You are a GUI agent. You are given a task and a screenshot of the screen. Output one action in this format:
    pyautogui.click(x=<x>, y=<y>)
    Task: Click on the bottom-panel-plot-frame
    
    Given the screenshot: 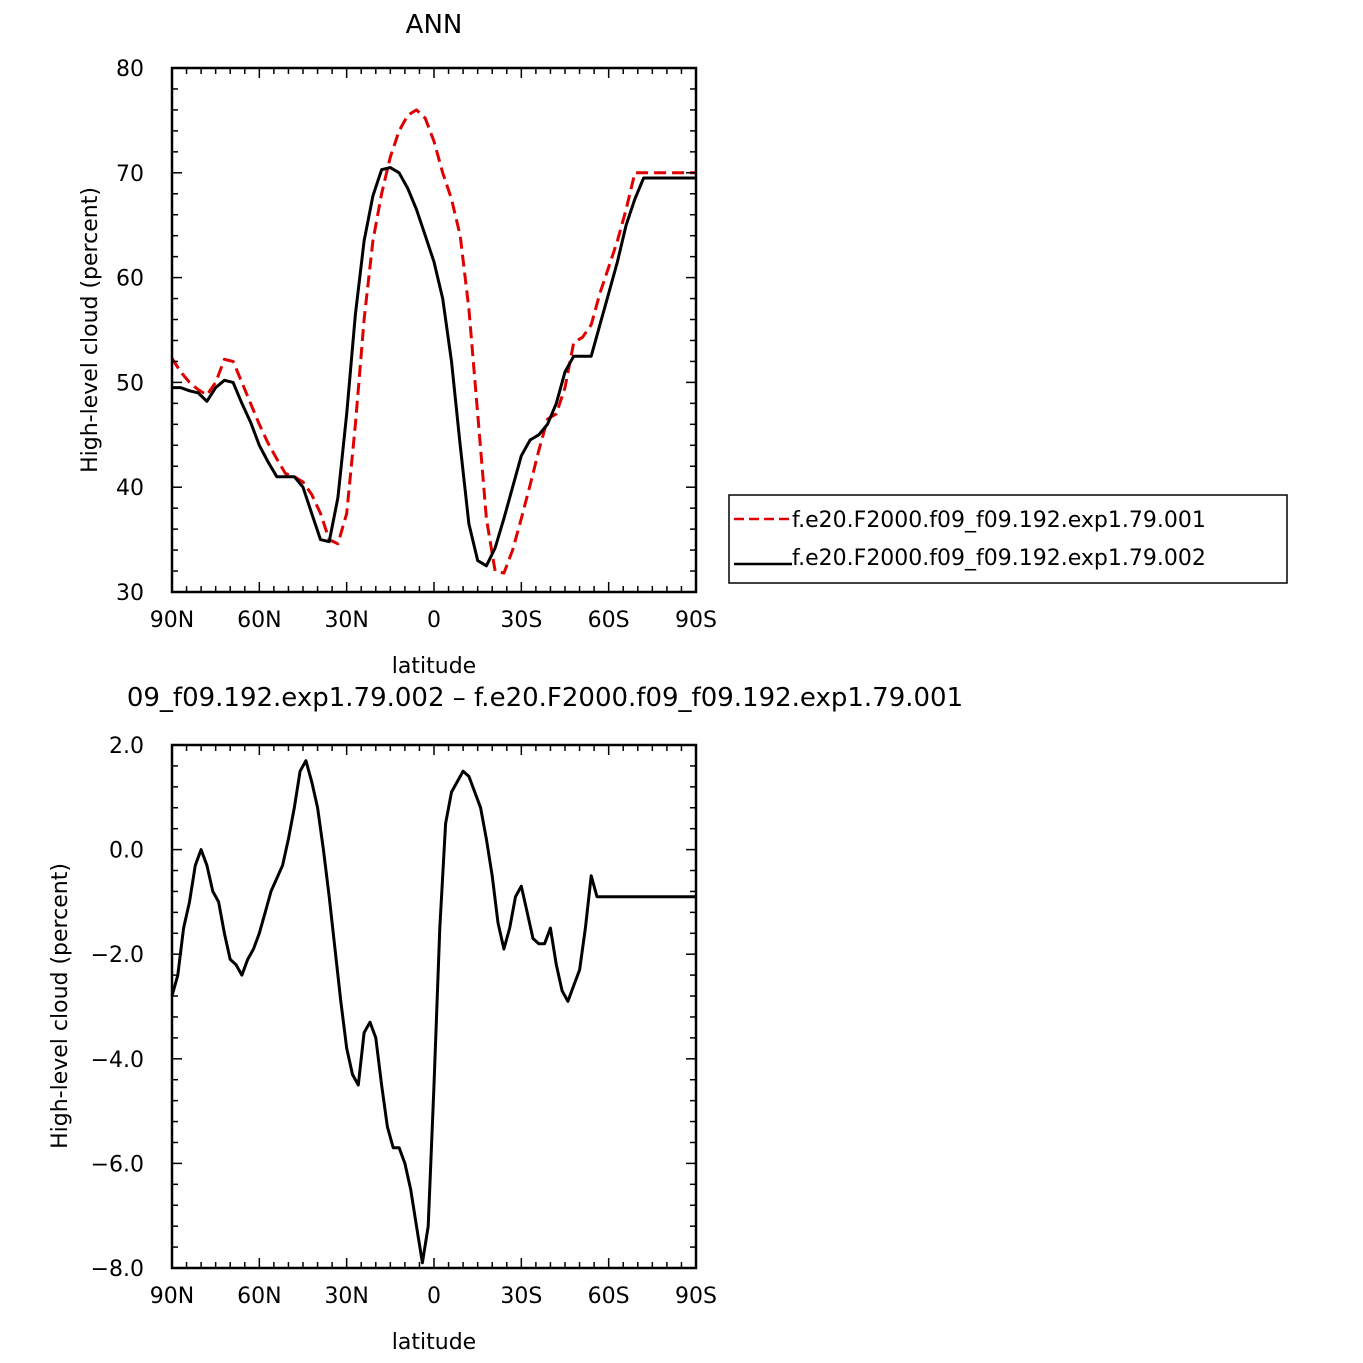 What is the action you would take?
    pyautogui.click(x=434, y=1006)
    